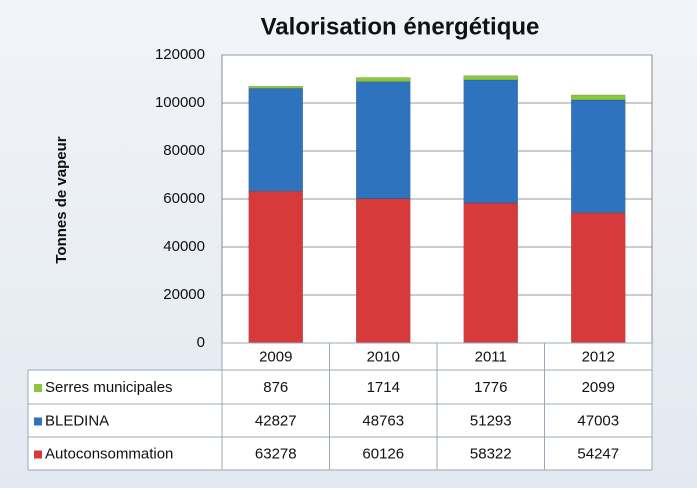  What do you see at coordinates (184, 150) in the screenshot?
I see `y-tick-label: 80000` at bounding box center [184, 150].